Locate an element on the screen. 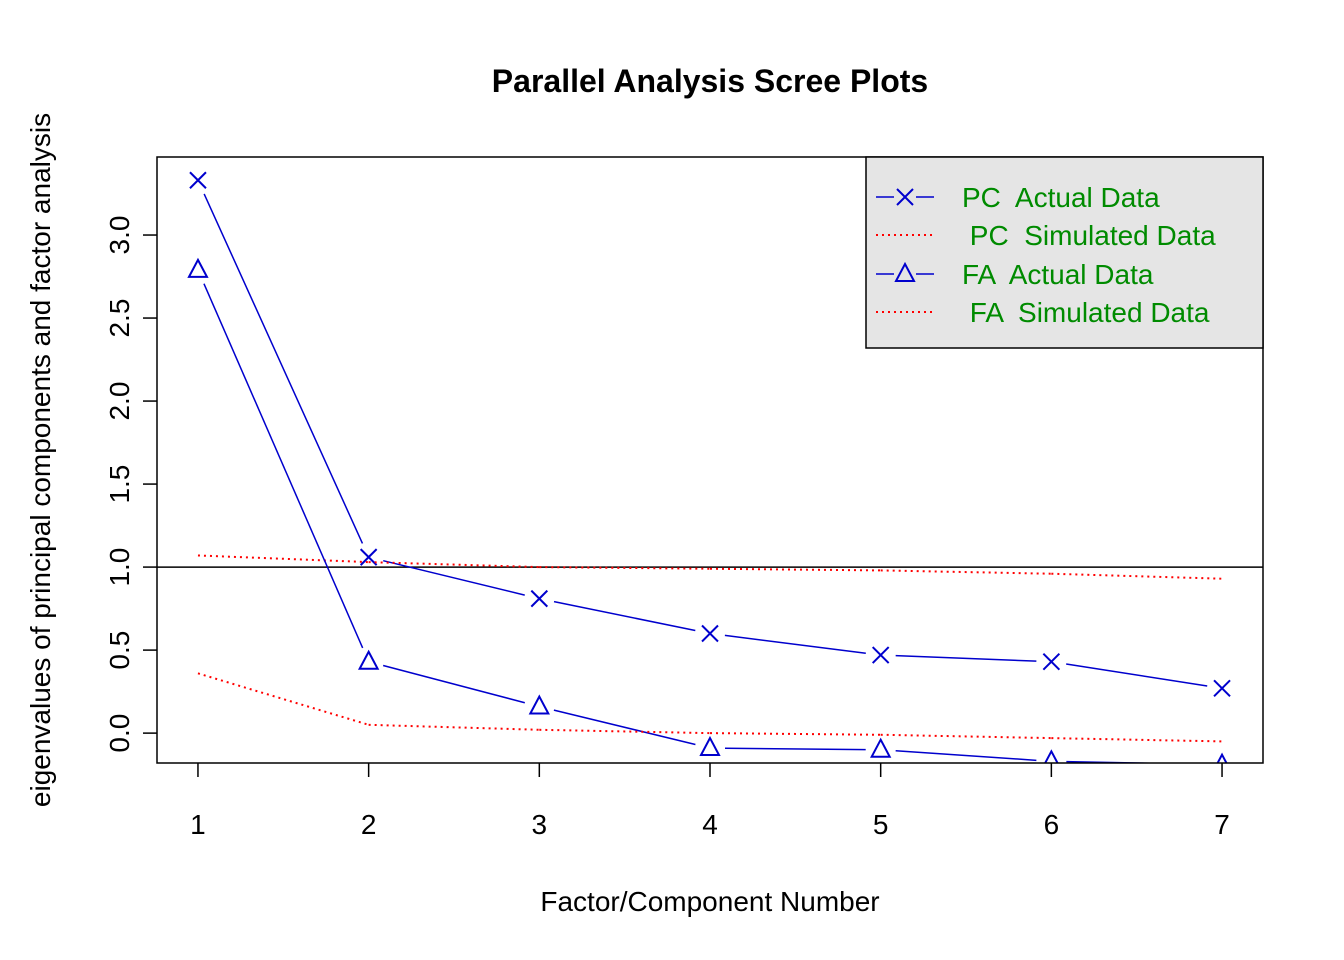 Image resolution: width=1344 pixels, height=960 pixels. y-tick-label: 3.0 is located at coordinates (119, 235).